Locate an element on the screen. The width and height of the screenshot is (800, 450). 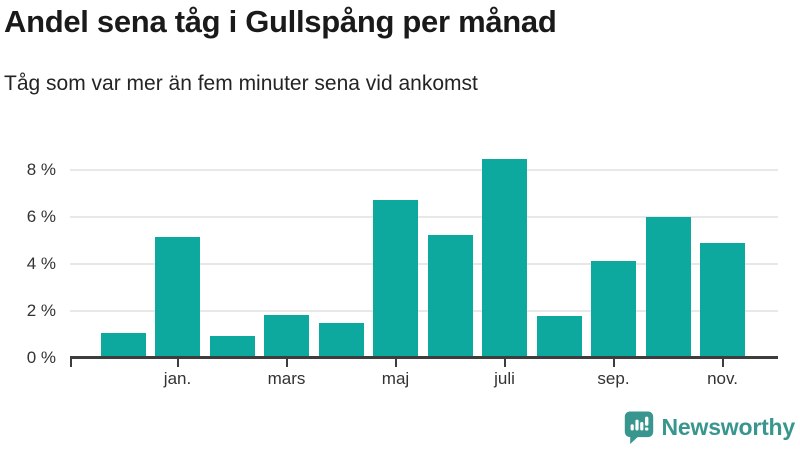
mini-bar-chart-glyph is located at coordinates (639, 423).